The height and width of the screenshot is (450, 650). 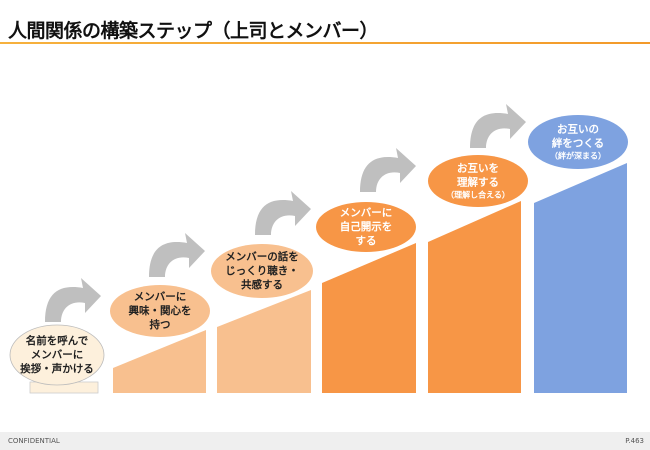 I want to click on step-line: 理解する, so click(x=477, y=182).